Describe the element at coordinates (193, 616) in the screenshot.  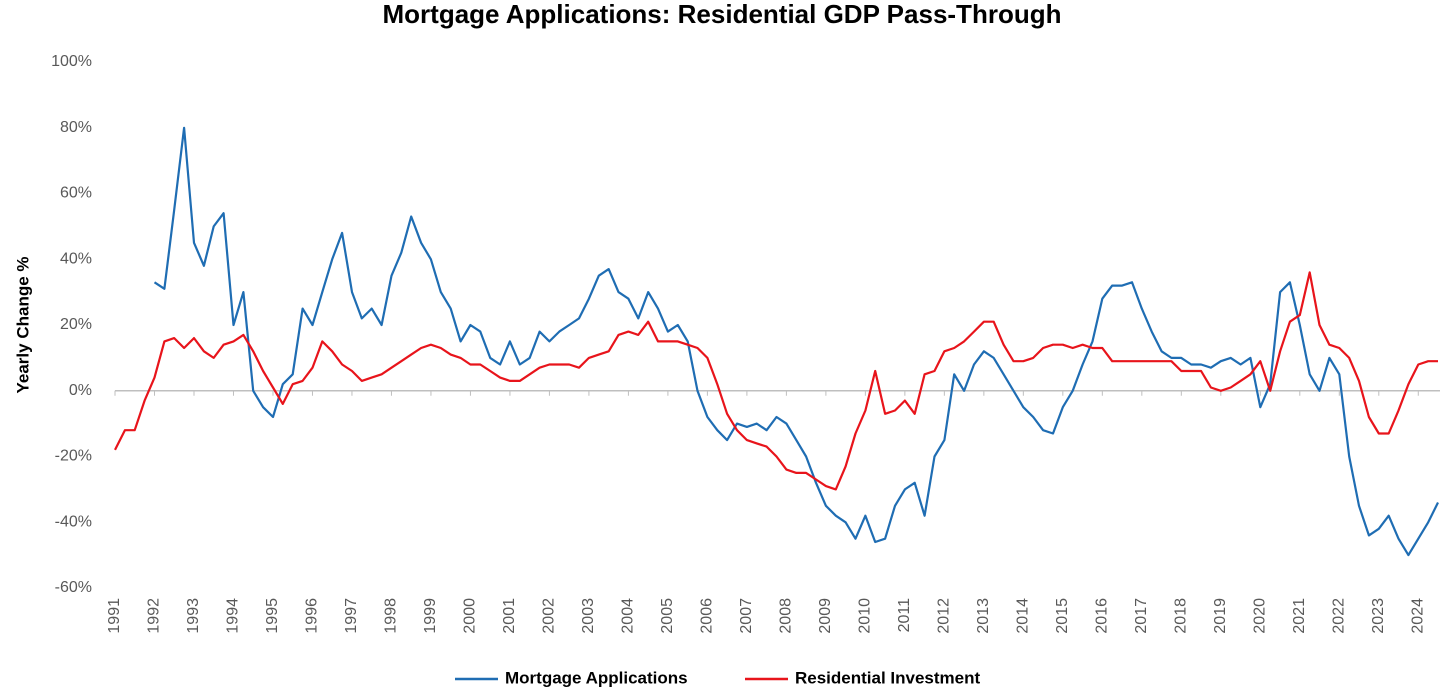
I see `x-tick-label: 1993` at that location.